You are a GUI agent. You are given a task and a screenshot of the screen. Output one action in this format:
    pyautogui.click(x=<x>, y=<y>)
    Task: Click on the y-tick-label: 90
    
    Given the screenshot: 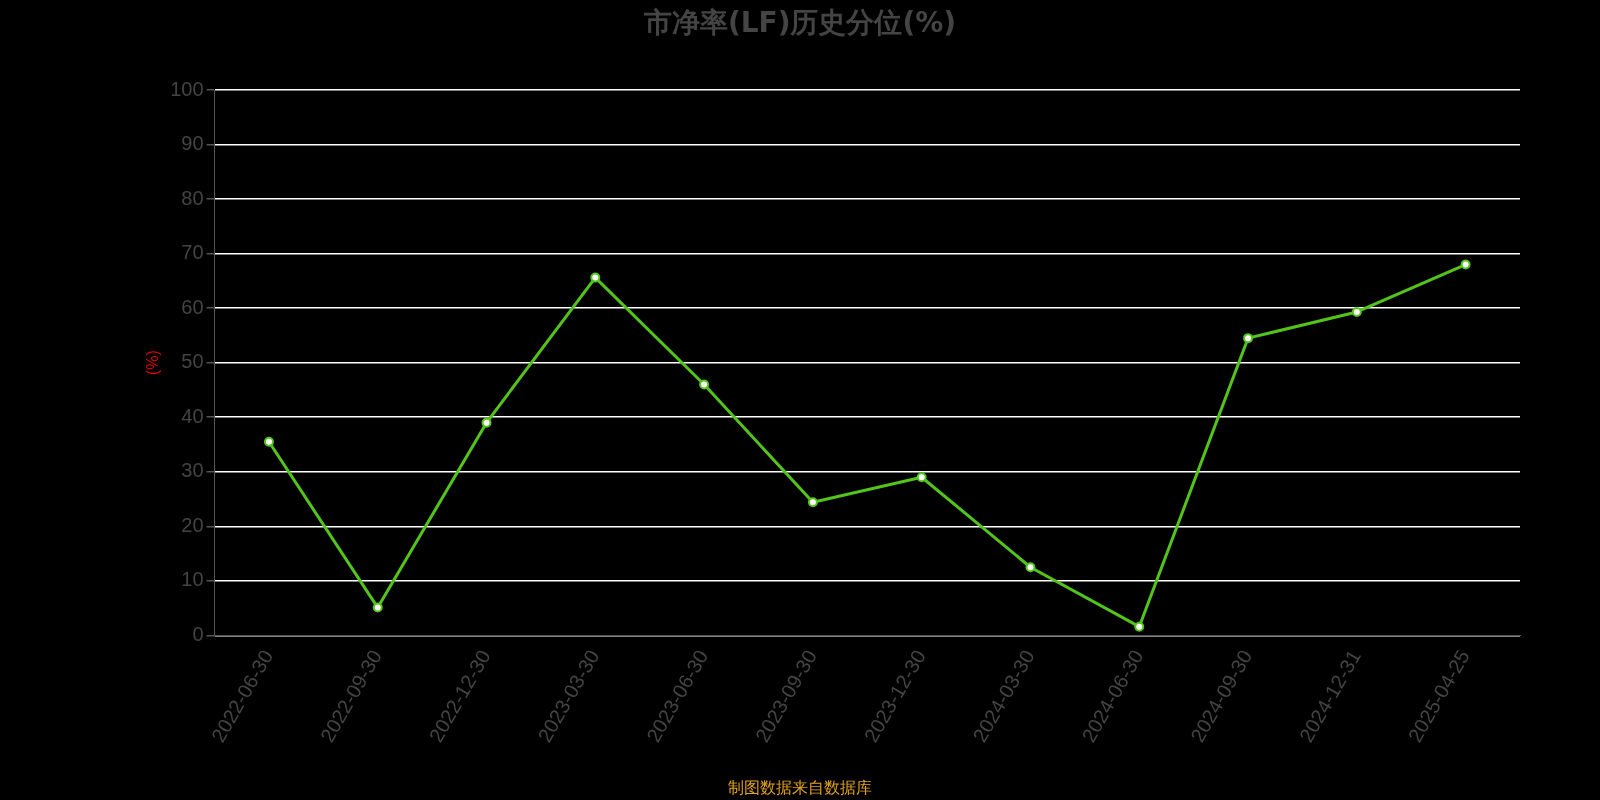 What is the action you would take?
    pyautogui.click(x=192, y=143)
    